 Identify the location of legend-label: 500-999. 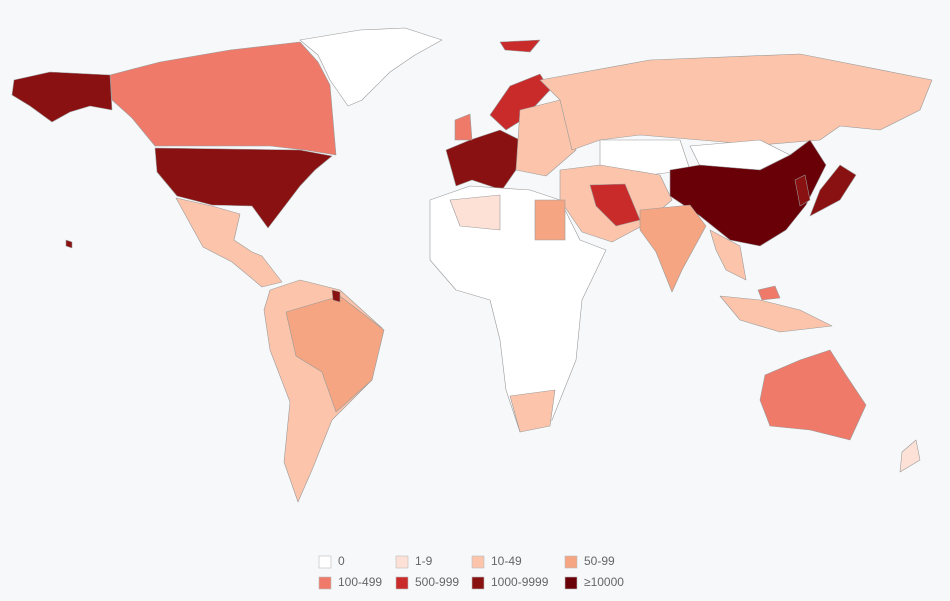
(437, 582).